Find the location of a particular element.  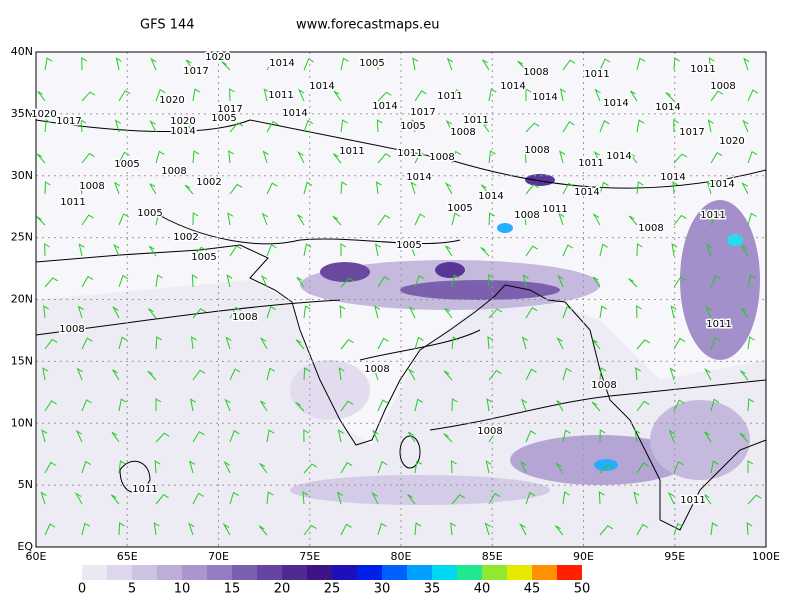

lon-tick-label: 70E is located at coordinates (218, 556).